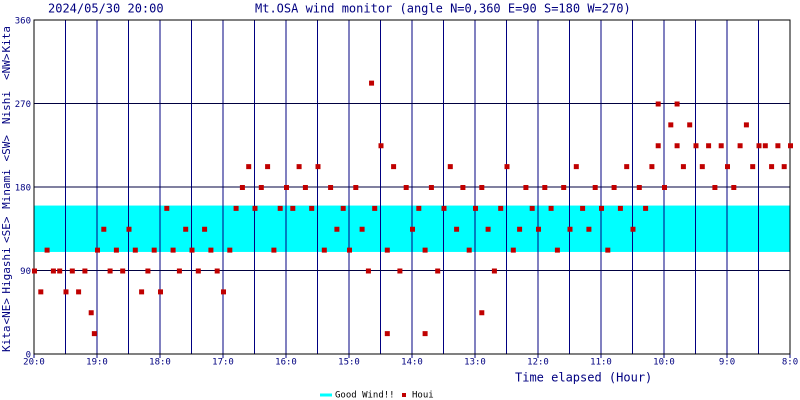 The height and width of the screenshot is (400, 800). Describe the element at coordinates (423, 395) in the screenshot. I see `legend-label: Houi` at that location.